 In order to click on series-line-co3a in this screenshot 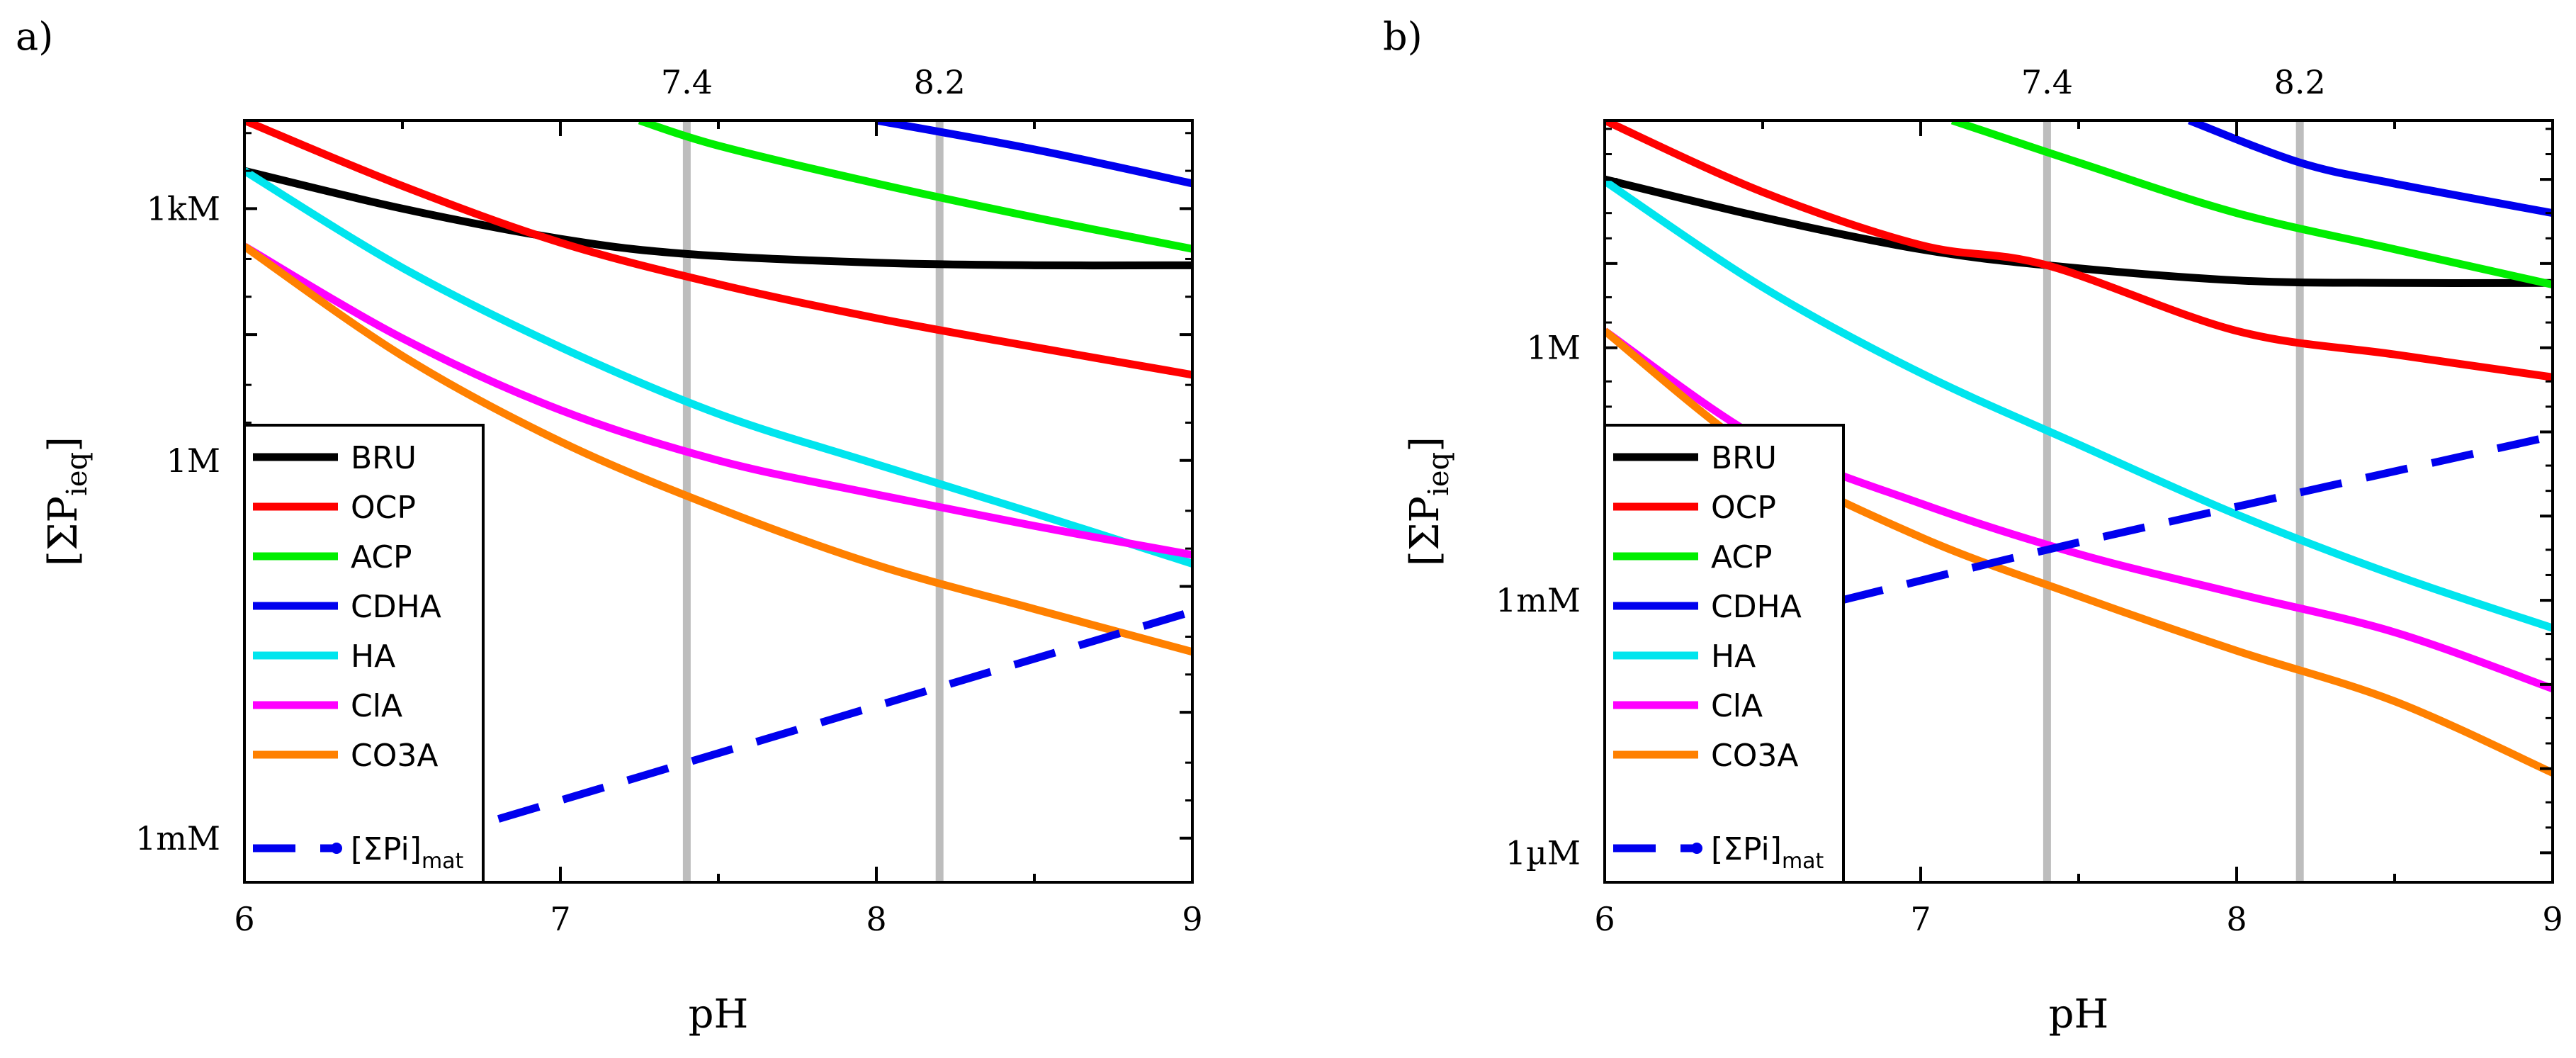, I will do `click(718, 449)`.